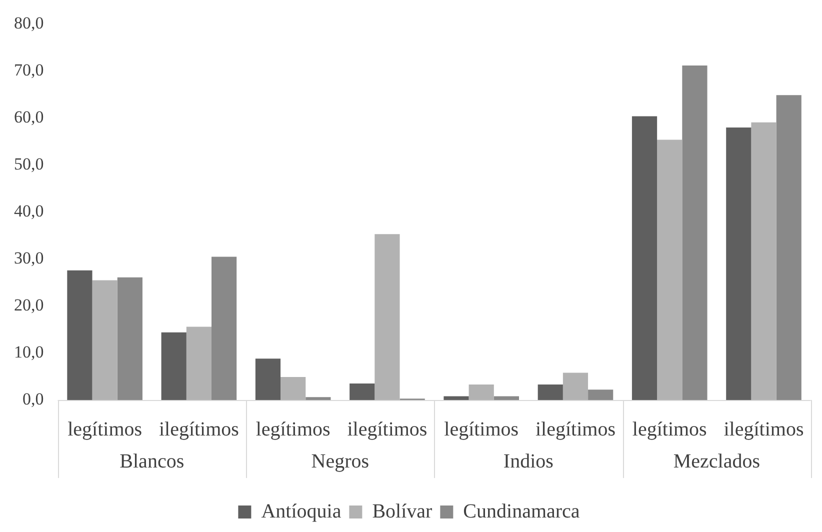 This screenshot has width=822, height=532. Describe the element at coordinates (33, 398) in the screenshot. I see `y-tick-label: 0,0` at that location.